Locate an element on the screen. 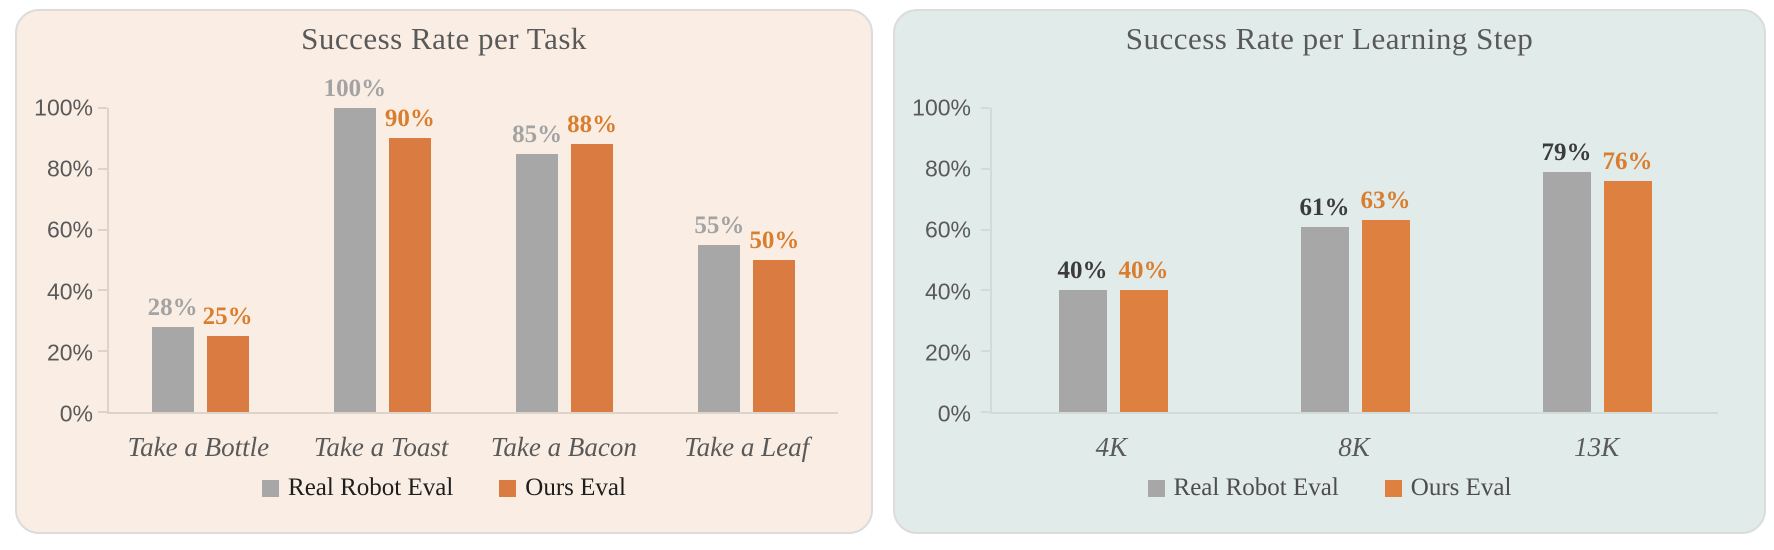  bar-ours-eval: 40% is located at coordinates (1144, 334).